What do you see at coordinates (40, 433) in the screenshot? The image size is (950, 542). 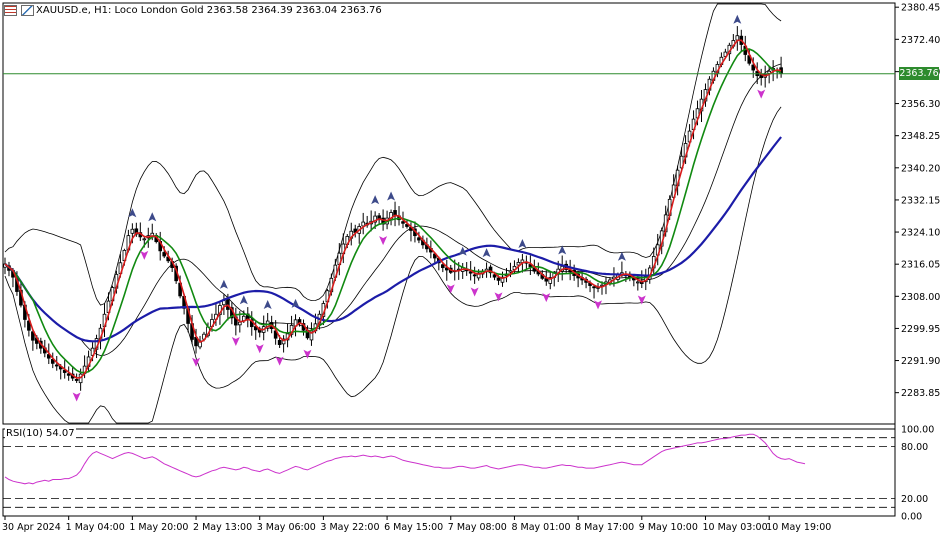 I see `rsi-title: RSI(10) 54.07` at bounding box center [40, 433].